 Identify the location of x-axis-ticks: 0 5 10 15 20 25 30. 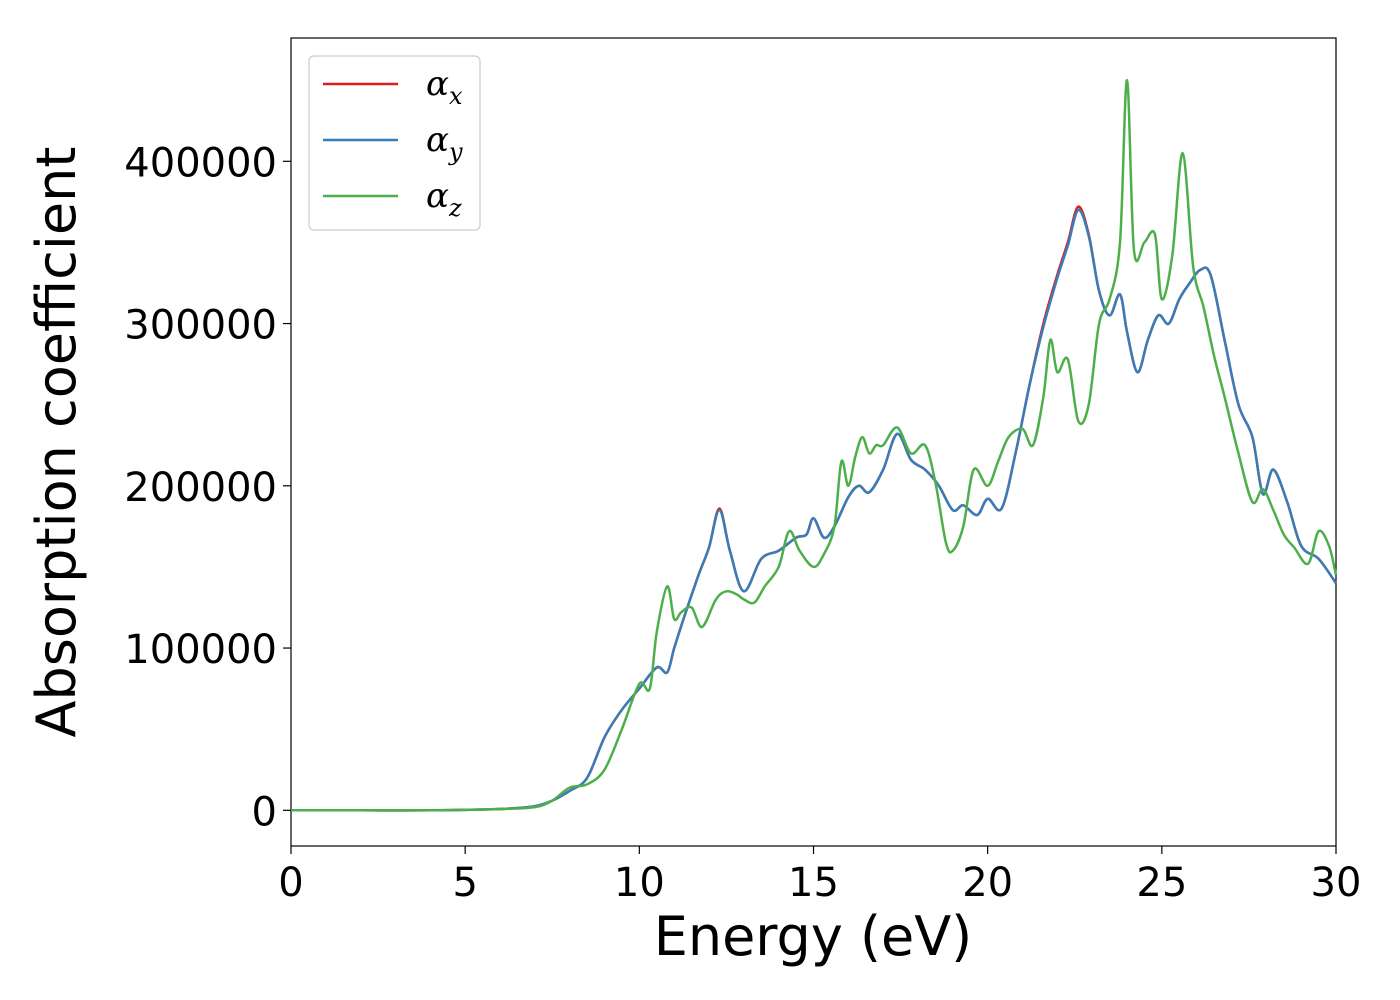
(819, 876).